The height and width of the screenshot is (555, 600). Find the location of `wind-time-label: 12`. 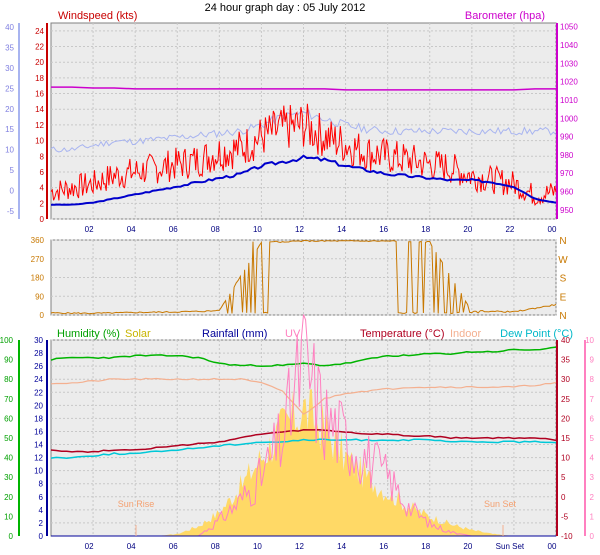

wind-time-label: 12 is located at coordinates (299, 229).